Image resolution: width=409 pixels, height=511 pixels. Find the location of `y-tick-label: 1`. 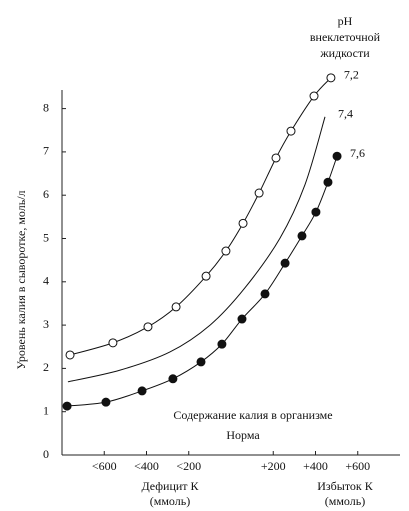

y-tick-label: 1 is located at coordinates (46, 410).